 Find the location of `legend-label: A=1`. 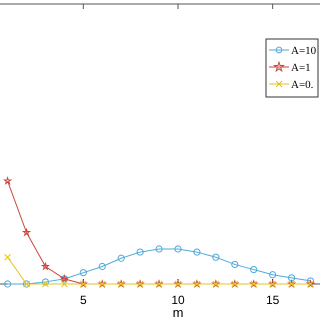

legend-label: A=1 is located at coordinates (301, 68).